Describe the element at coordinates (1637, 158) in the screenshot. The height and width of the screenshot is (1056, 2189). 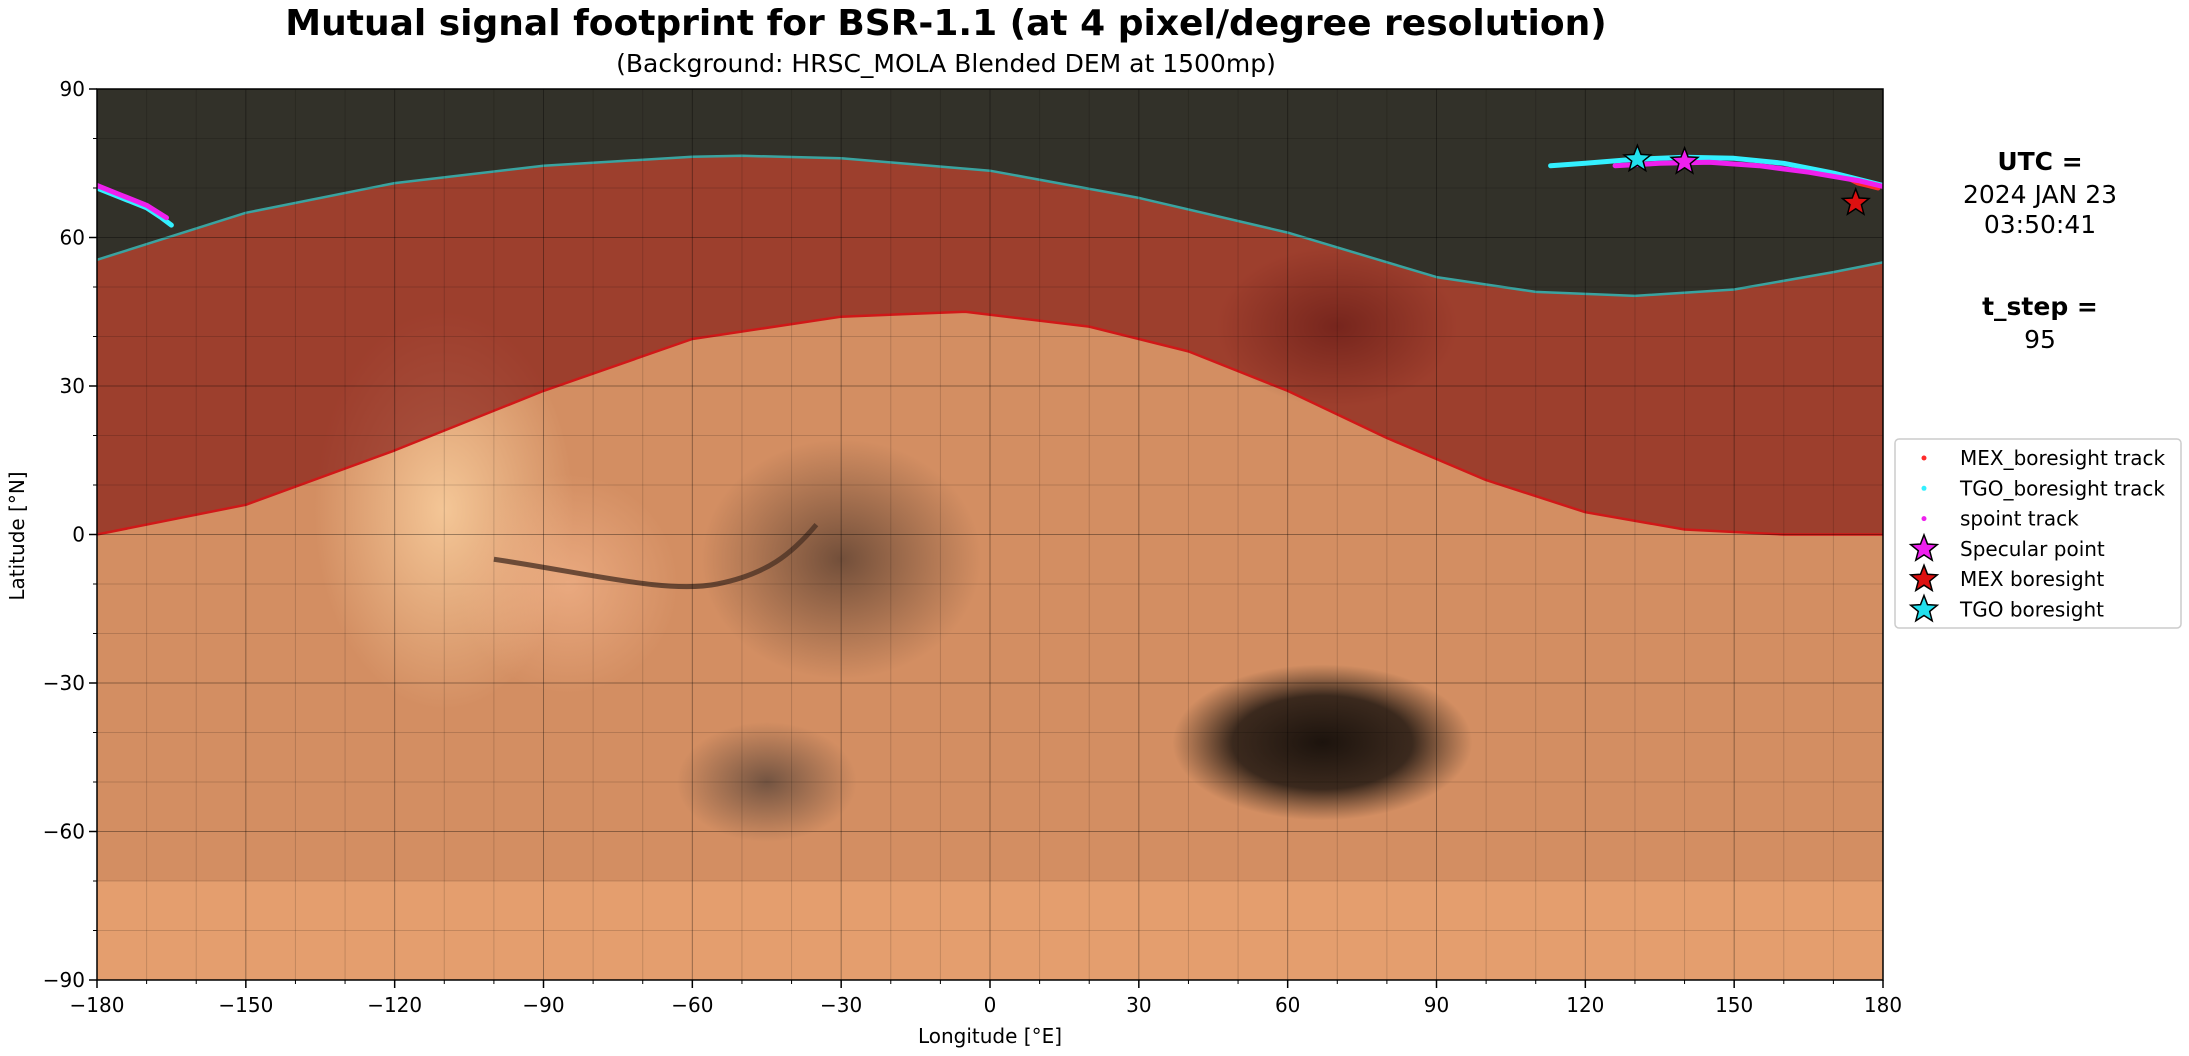
I see `tgo-boresight-marker` at that location.